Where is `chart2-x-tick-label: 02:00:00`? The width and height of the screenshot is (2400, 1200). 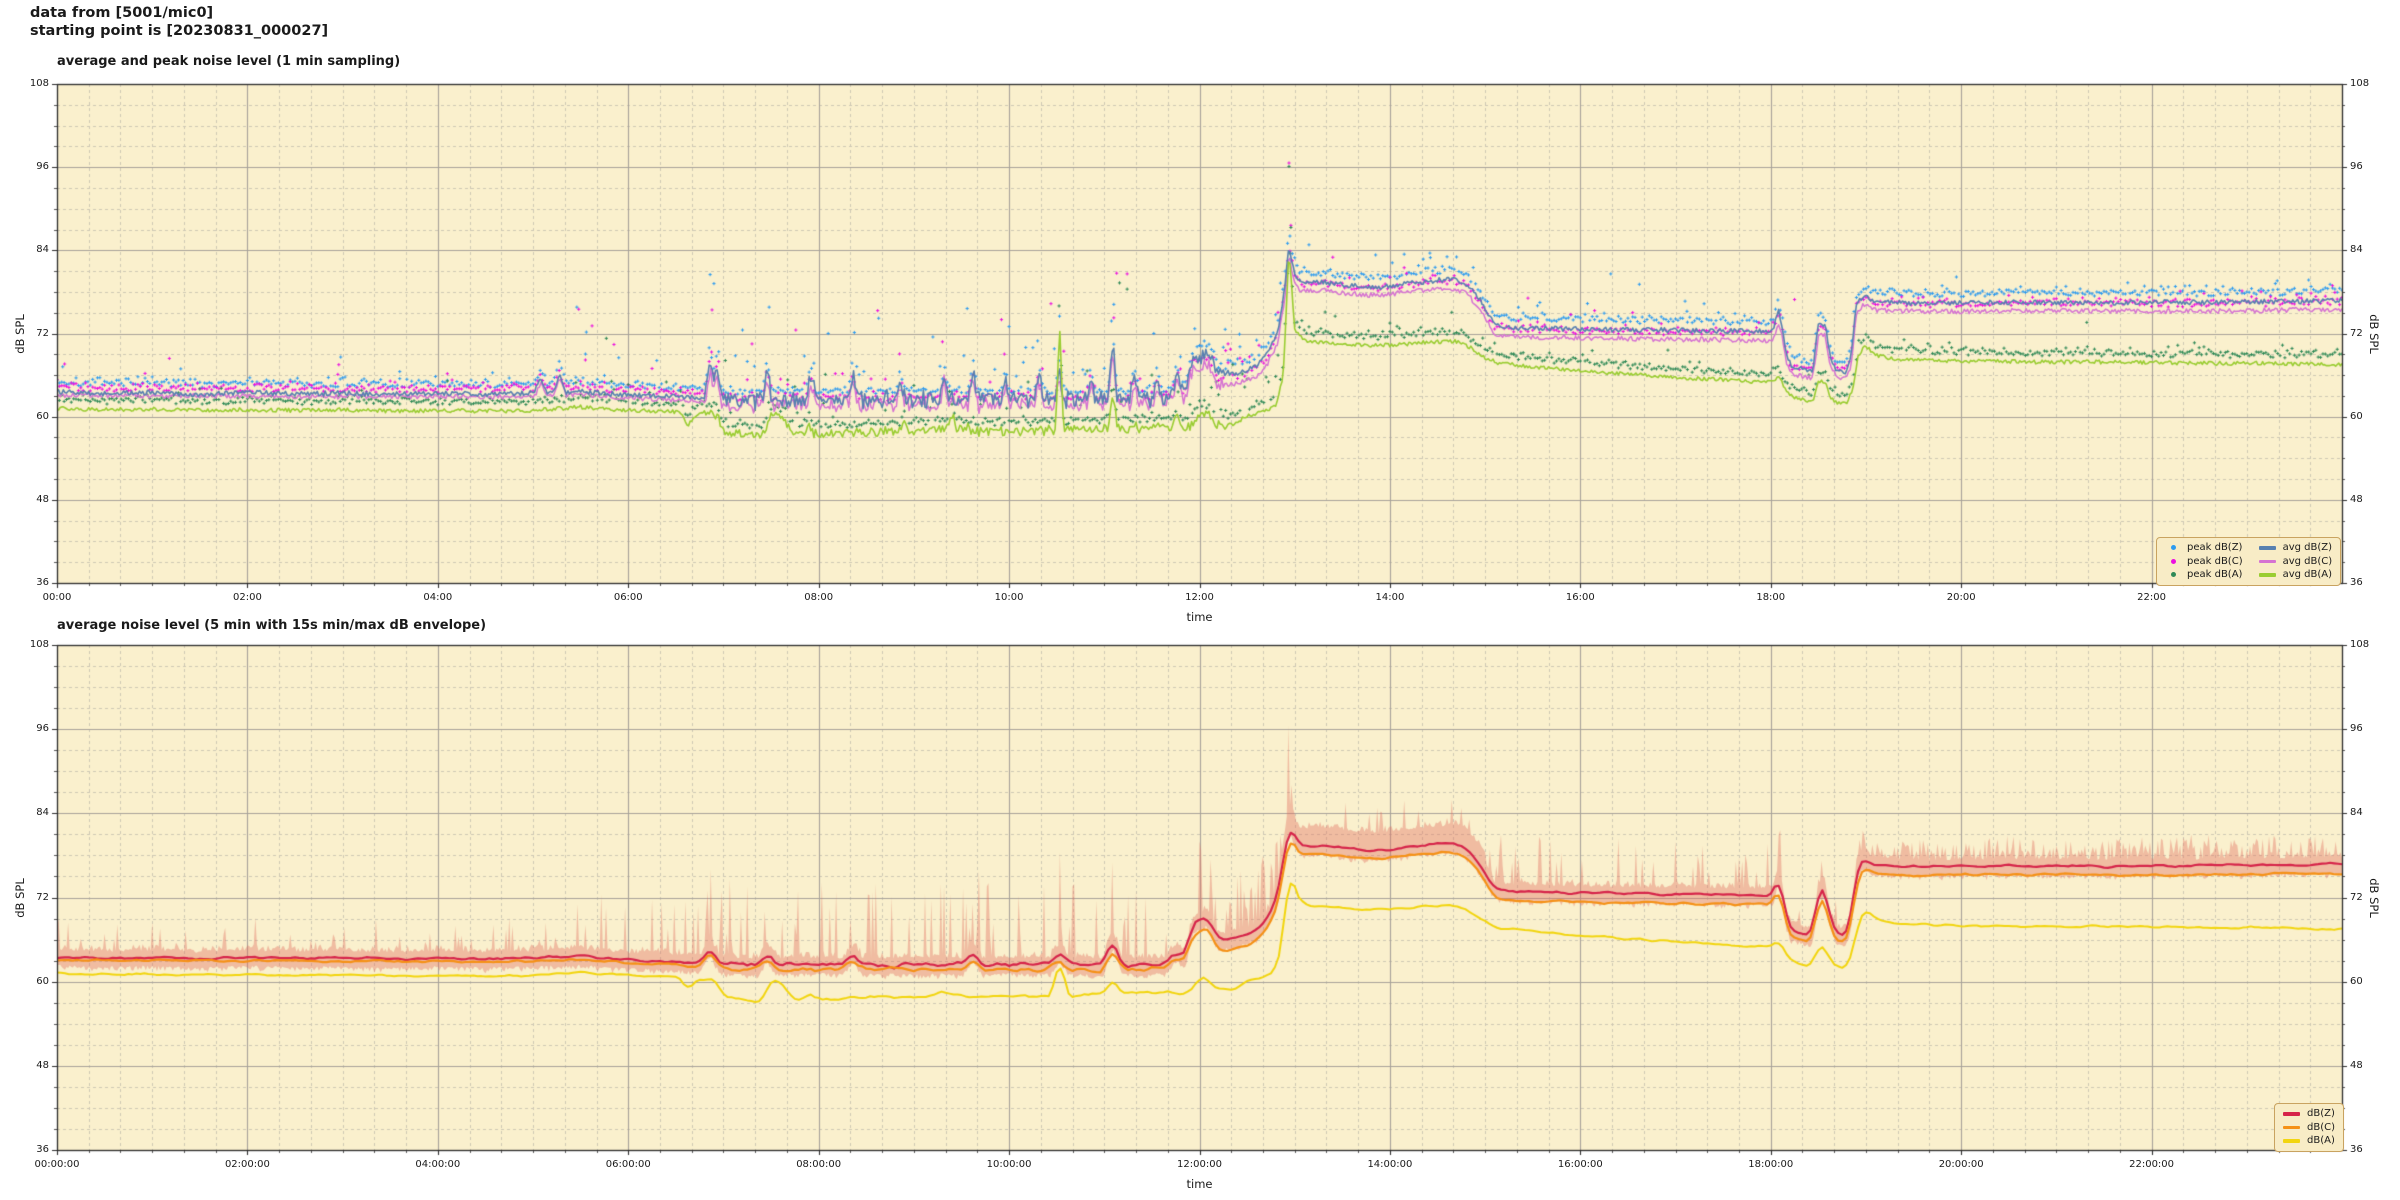
chart2-x-tick-label: 02:00:00 is located at coordinates (247, 1164).